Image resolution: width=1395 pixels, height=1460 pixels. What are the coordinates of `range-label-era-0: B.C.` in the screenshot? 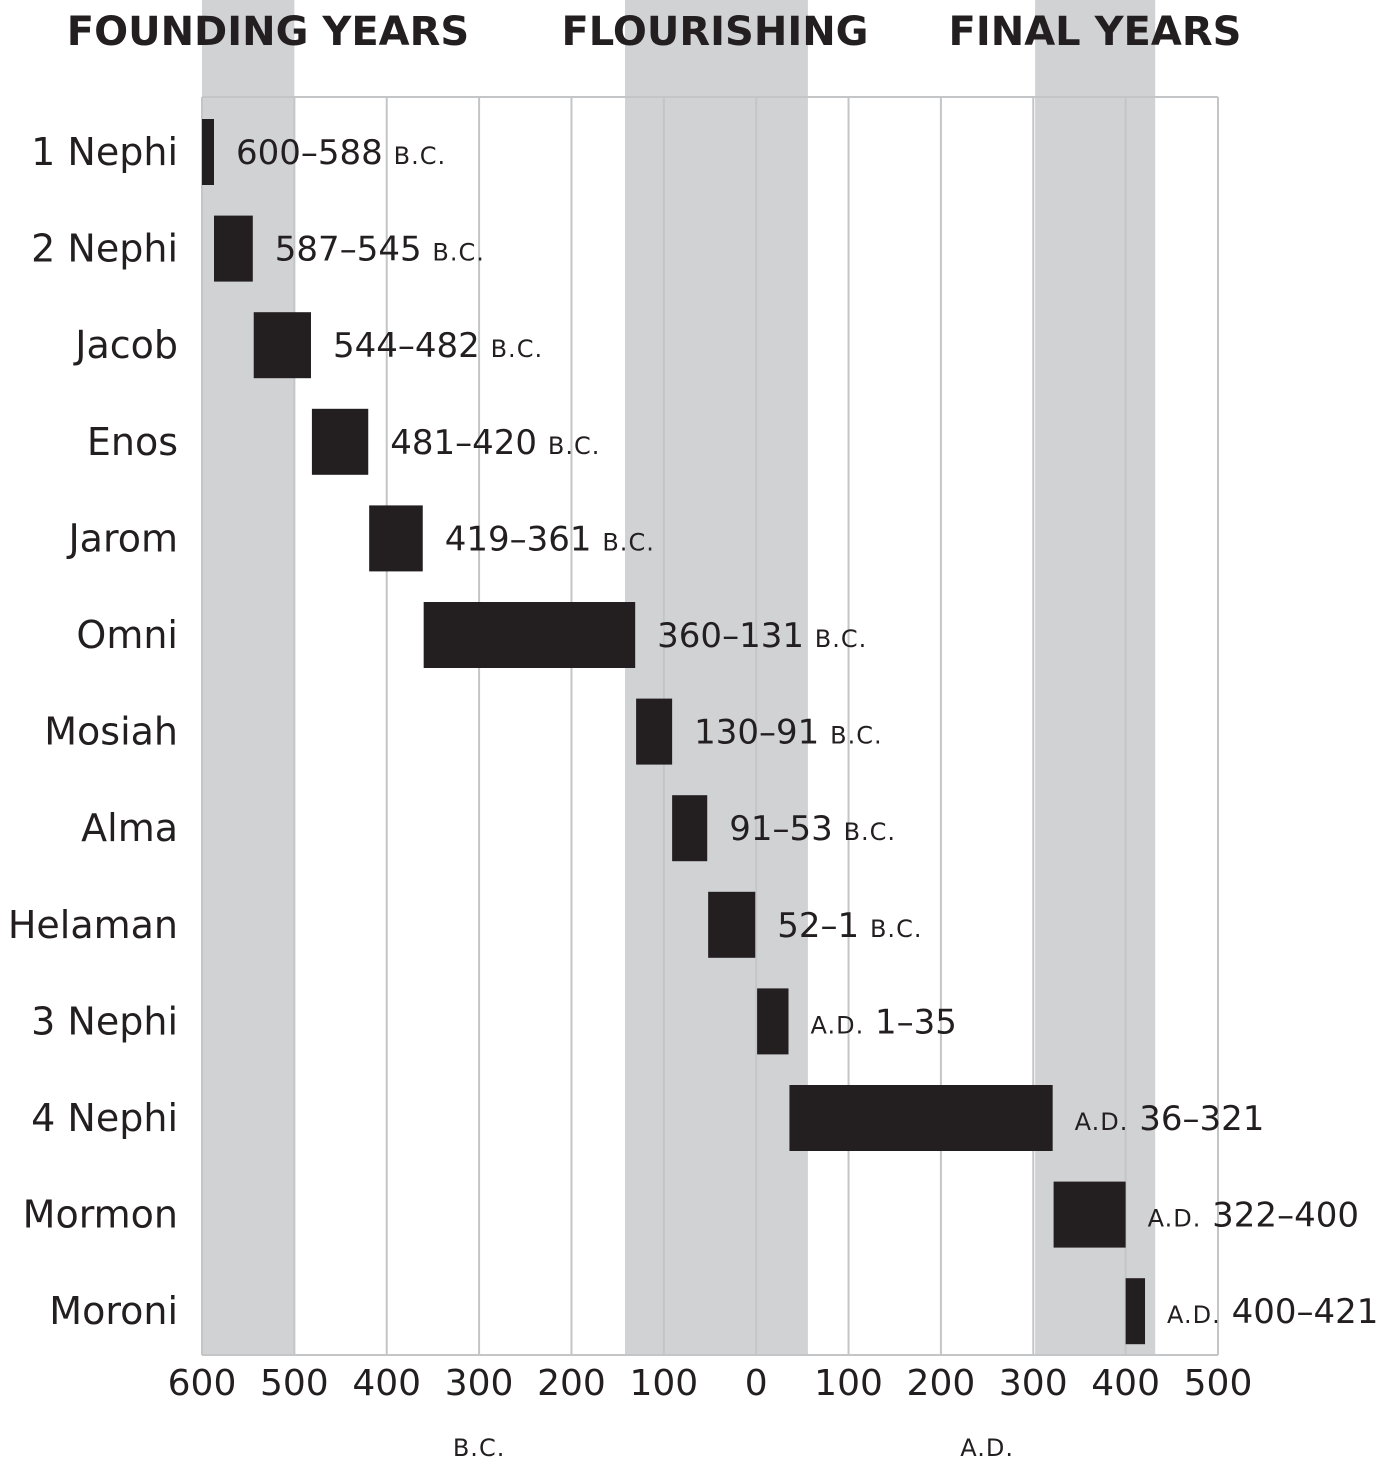 It's located at (420, 156).